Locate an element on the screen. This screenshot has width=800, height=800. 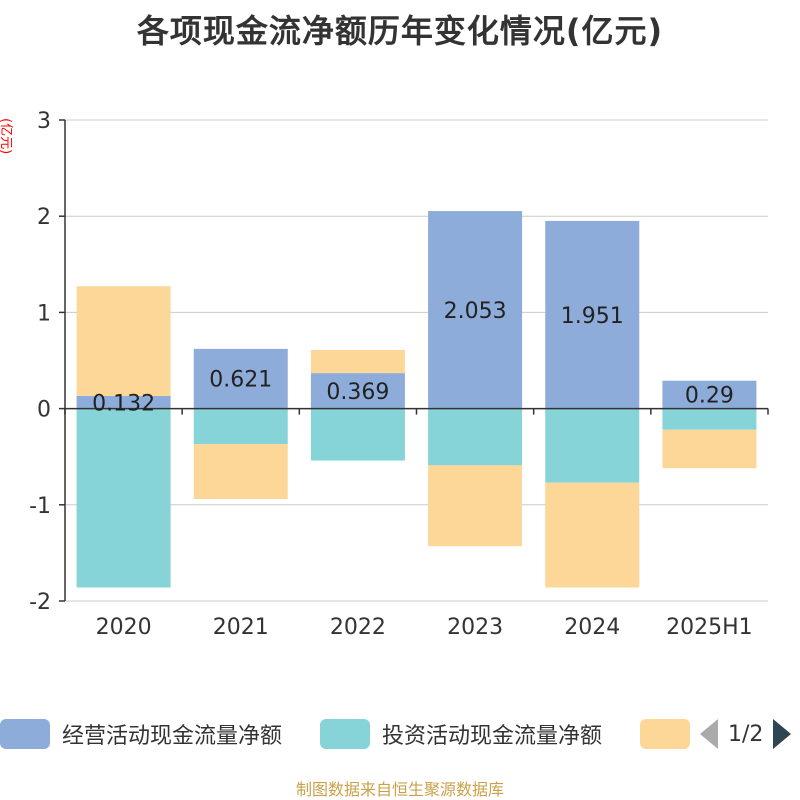
data-label: 2.053 is located at coordinates (475, 311).